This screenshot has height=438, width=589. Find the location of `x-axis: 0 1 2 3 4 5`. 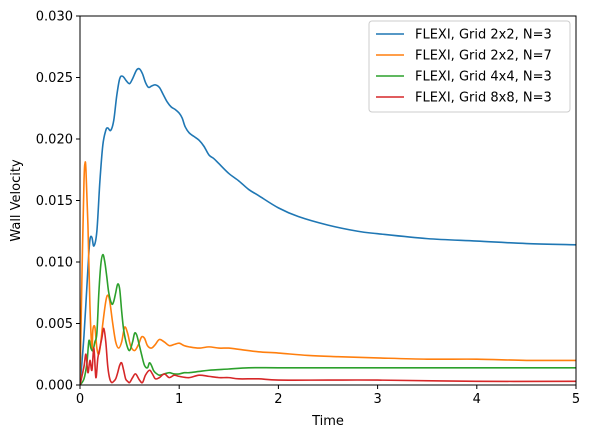

x-axis: 0 1 2 3 4 5 is located at coordinates (328, 396).